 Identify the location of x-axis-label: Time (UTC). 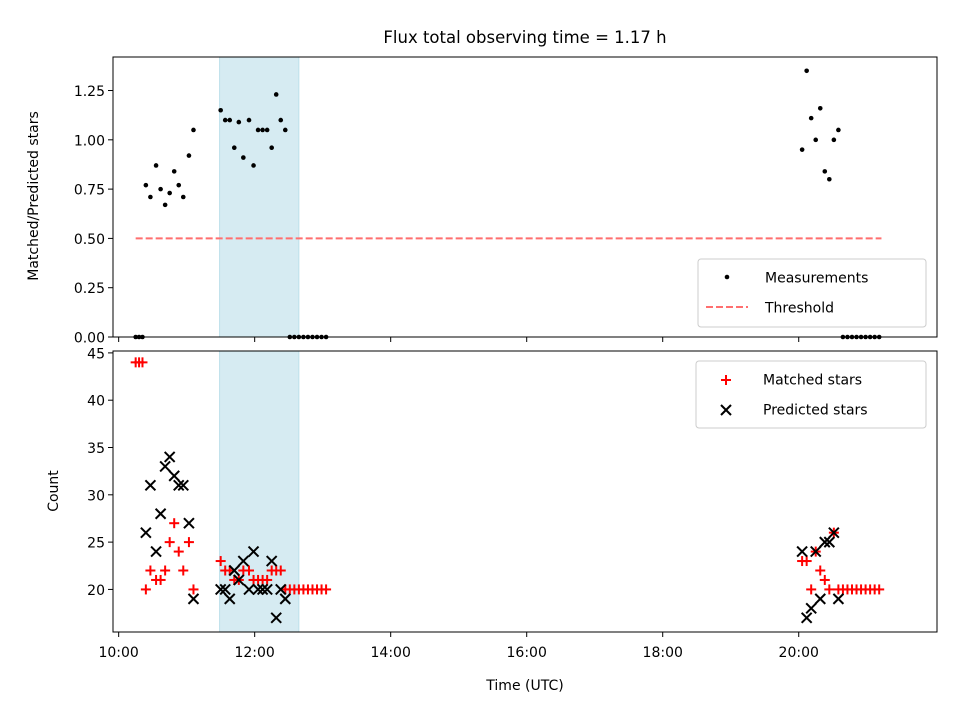
(524, 686).